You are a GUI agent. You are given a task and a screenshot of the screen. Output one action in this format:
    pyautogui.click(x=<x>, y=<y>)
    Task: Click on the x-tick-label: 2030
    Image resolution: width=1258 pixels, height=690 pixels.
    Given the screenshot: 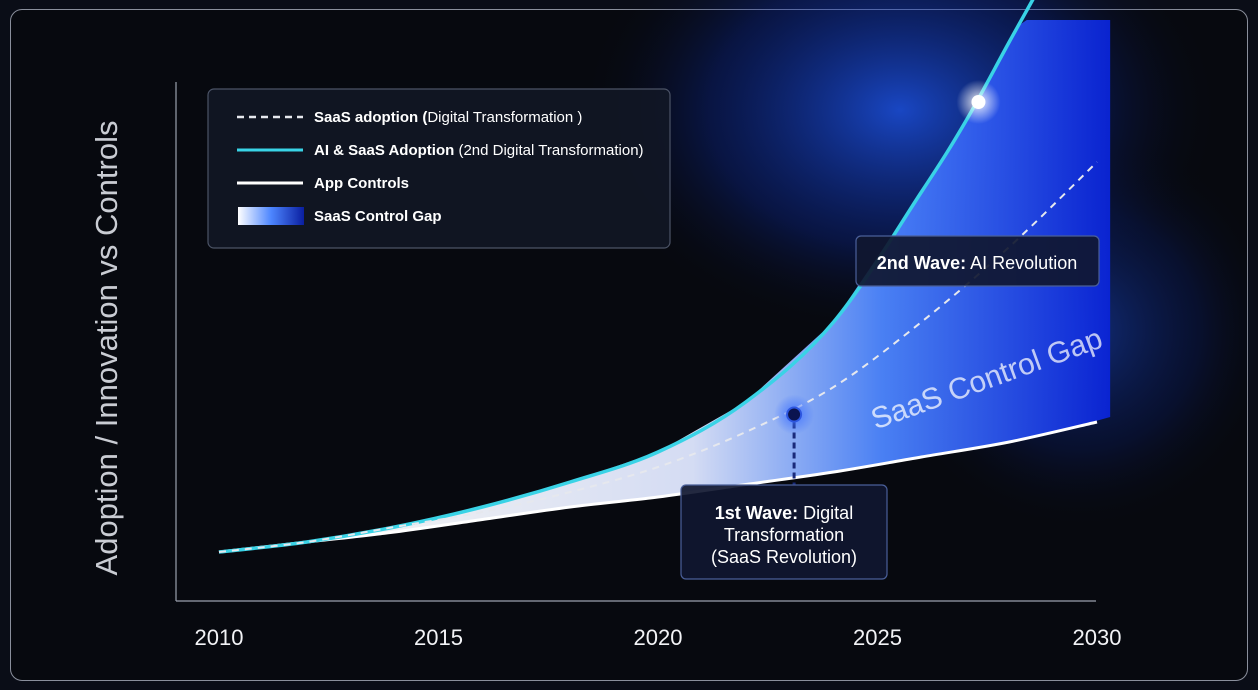 What is the action you would take?
    pyautogui.click(x=1097, y=637)
    